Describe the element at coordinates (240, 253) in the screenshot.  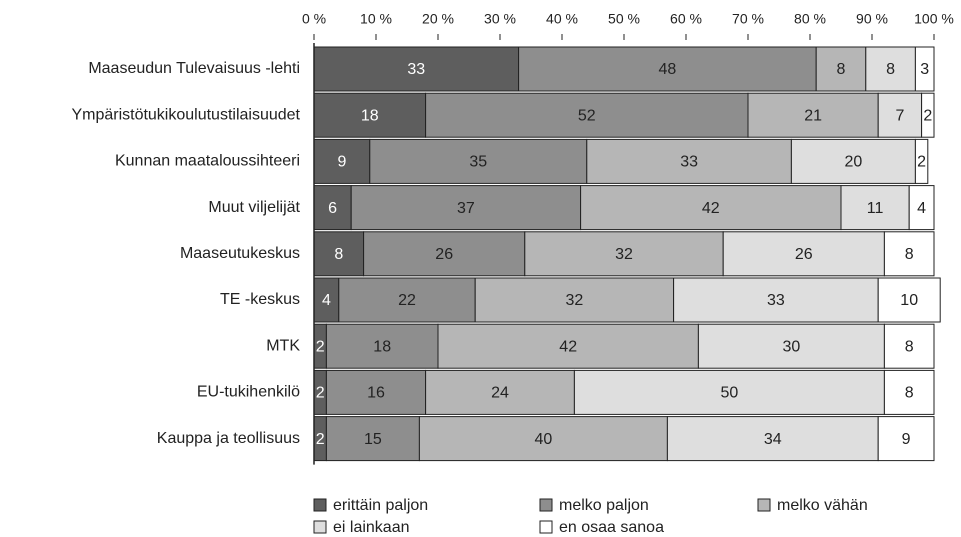
I see `y-tick-label: Maaseutukeskus` at that location.